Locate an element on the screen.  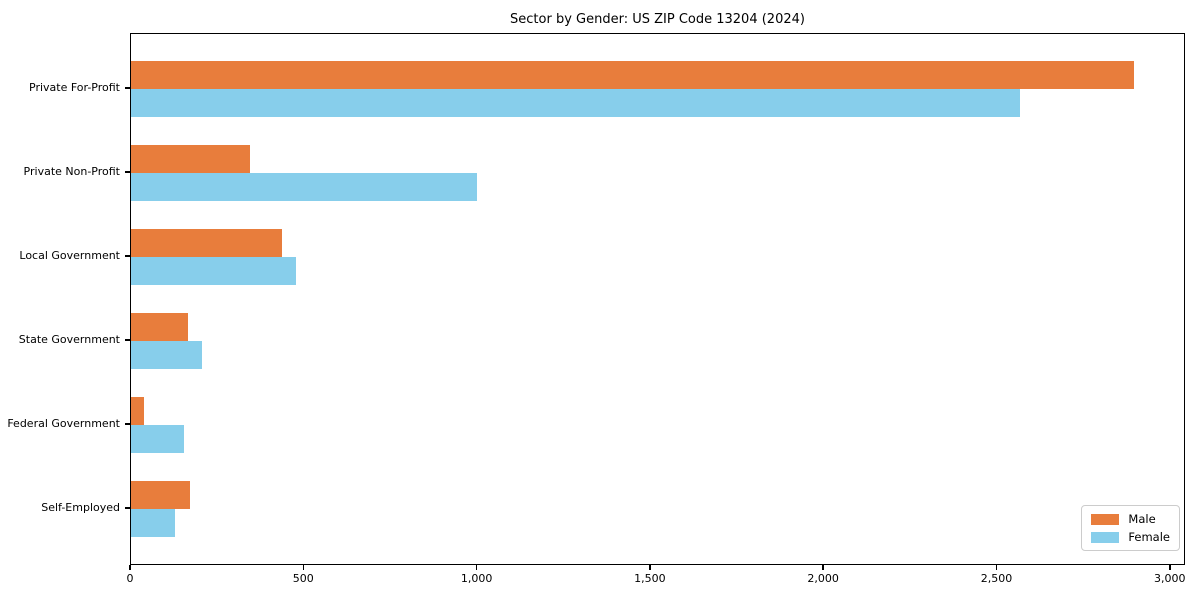
x-tick-label-1-500: 1,500 is located at coordinates (650, 578).